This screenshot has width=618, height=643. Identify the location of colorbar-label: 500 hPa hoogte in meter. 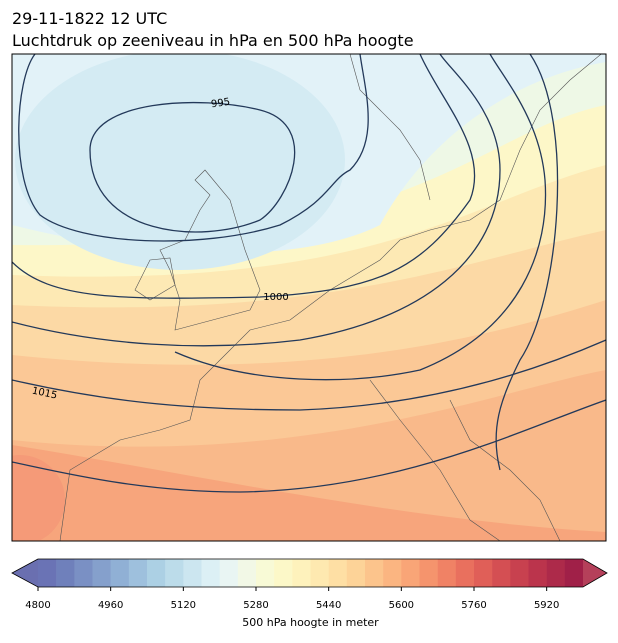
(310, 622).